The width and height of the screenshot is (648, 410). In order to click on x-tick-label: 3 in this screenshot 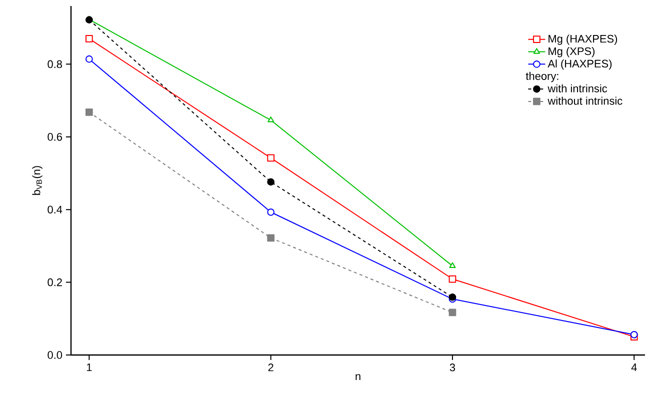, I will do `click(453, 368)`.